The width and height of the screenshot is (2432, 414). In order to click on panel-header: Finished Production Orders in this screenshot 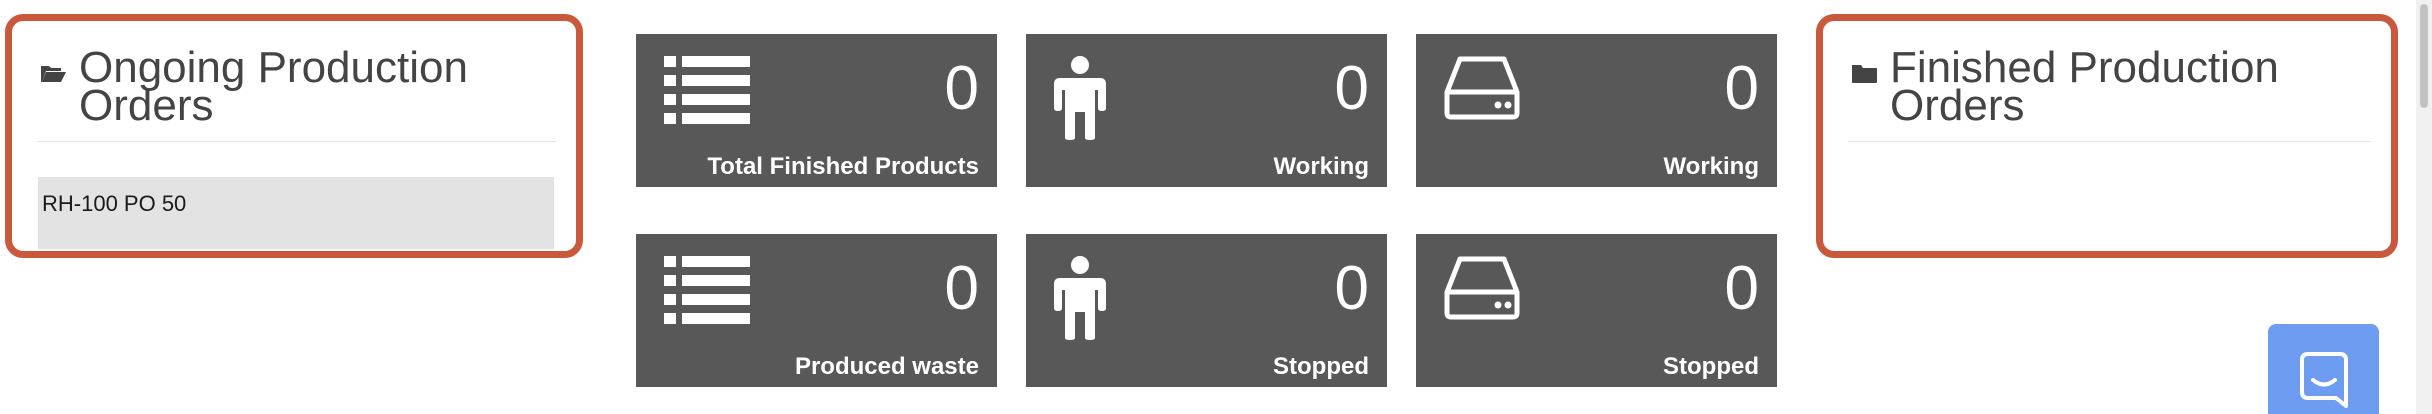, I will do `click(2109, 88)`.